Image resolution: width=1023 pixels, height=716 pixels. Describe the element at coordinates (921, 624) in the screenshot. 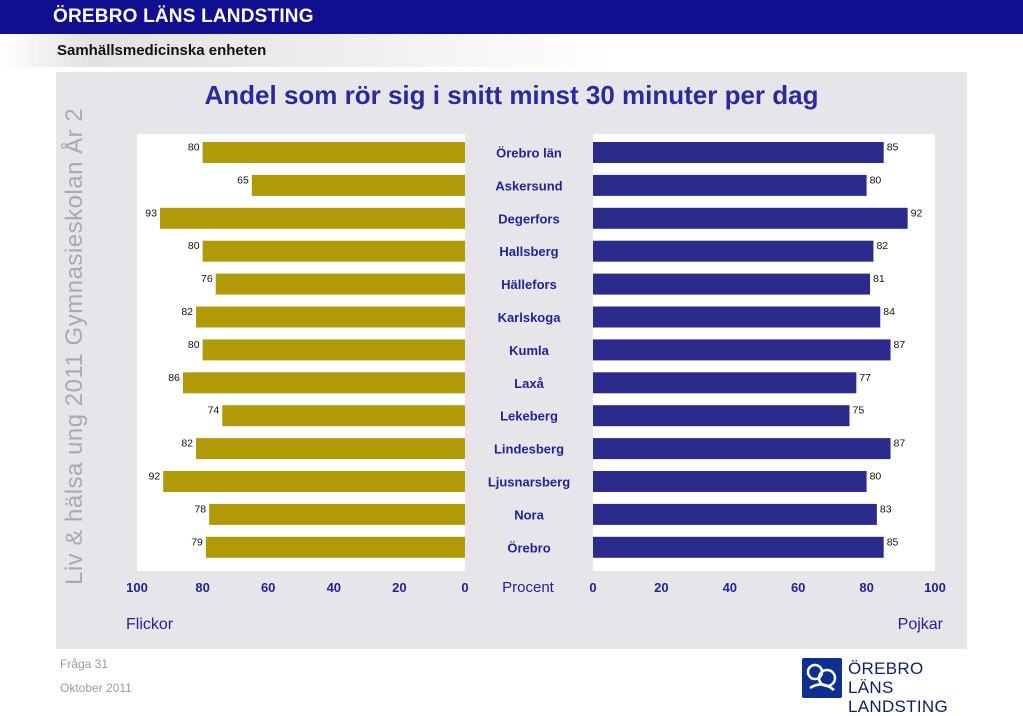

I see `boys-series-label: Pojkar` at that location.